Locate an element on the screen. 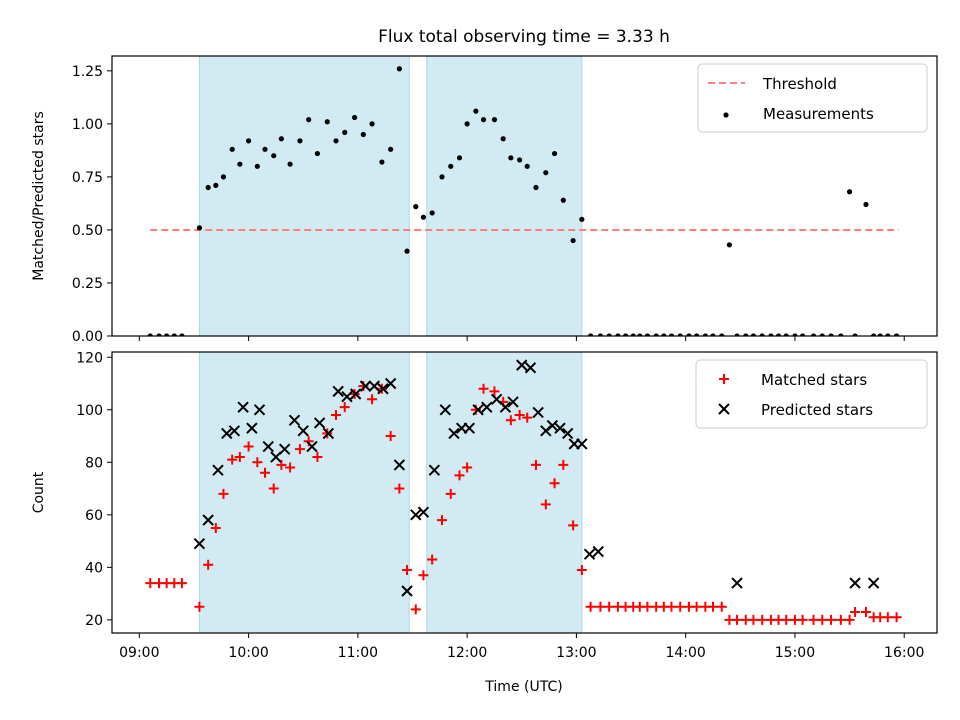 The height and width of the screenshot is (720, 960). legend: Matched stars Predicted stars is located at coordinates (811, 394).